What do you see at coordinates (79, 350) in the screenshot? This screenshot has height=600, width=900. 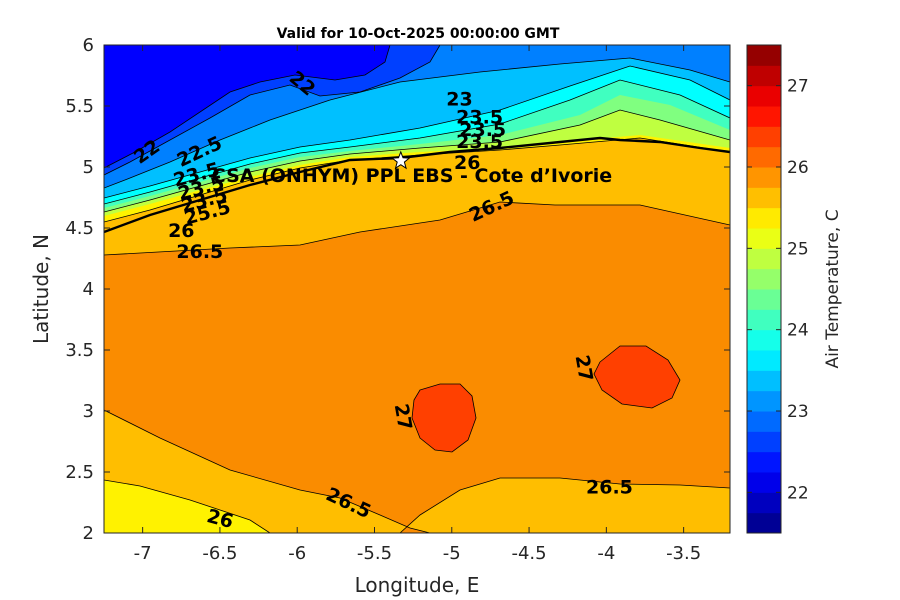 I see `y-tick-label: 3.5` at bounding box center [79, 350].